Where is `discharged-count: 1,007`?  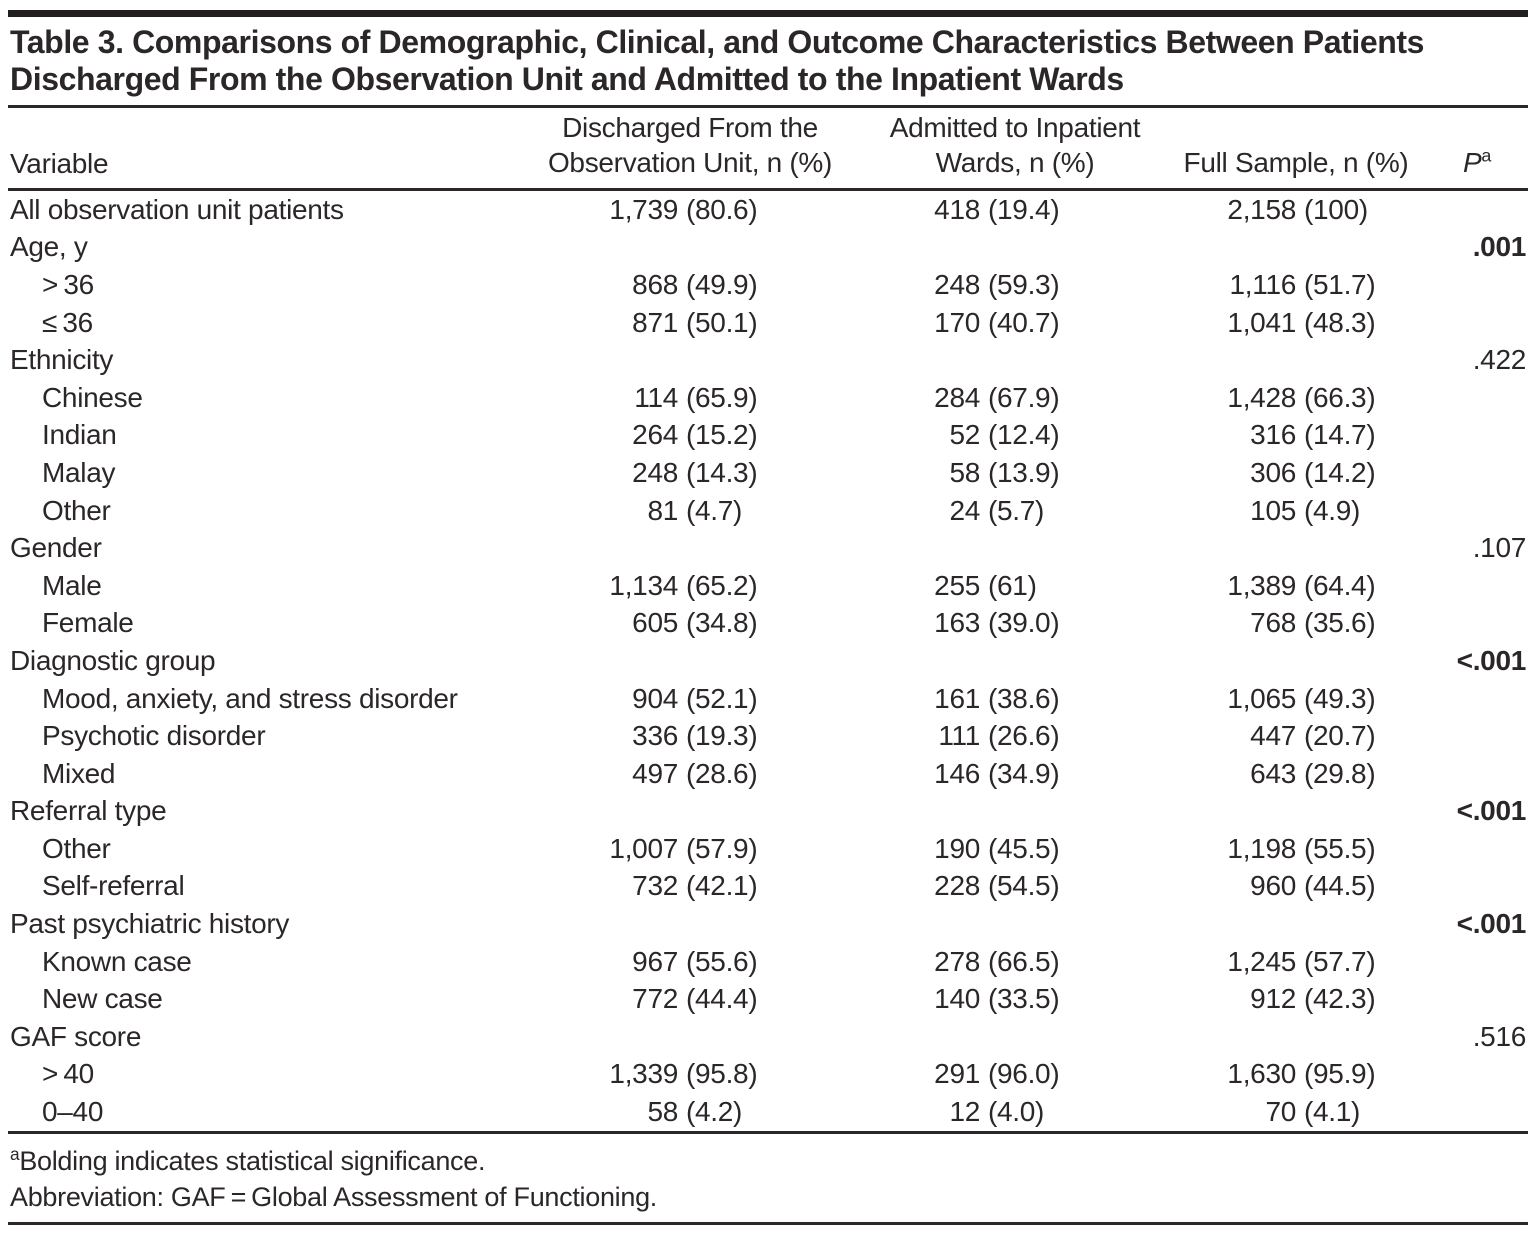
discharged-count: 1,007 is located at coordinates (643, 848).